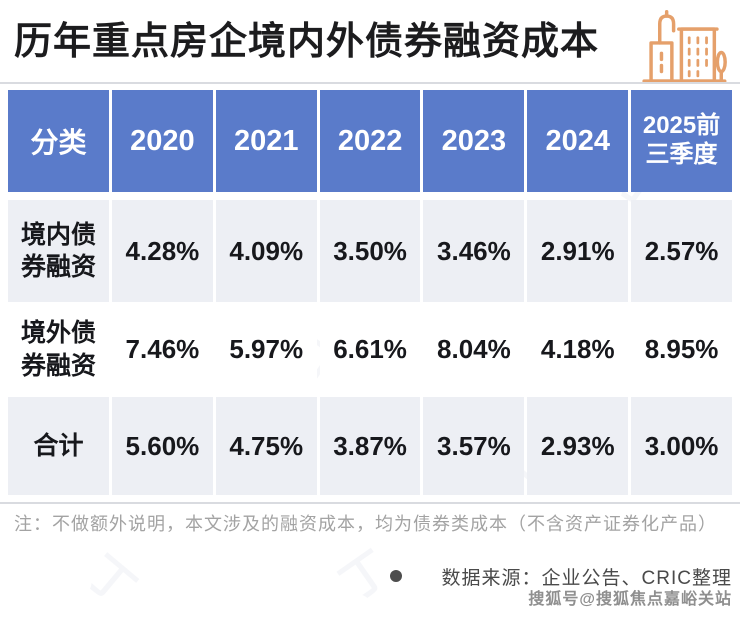 This screenshot has width=740, height=618. Describe the element at coordinates (307, 42) in the screenshot. I see `page-title: 历年重点房企境内外债券融资成本` at that location.